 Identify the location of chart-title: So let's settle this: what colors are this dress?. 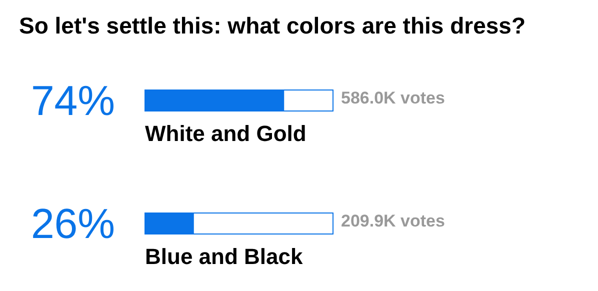
(272, 25).